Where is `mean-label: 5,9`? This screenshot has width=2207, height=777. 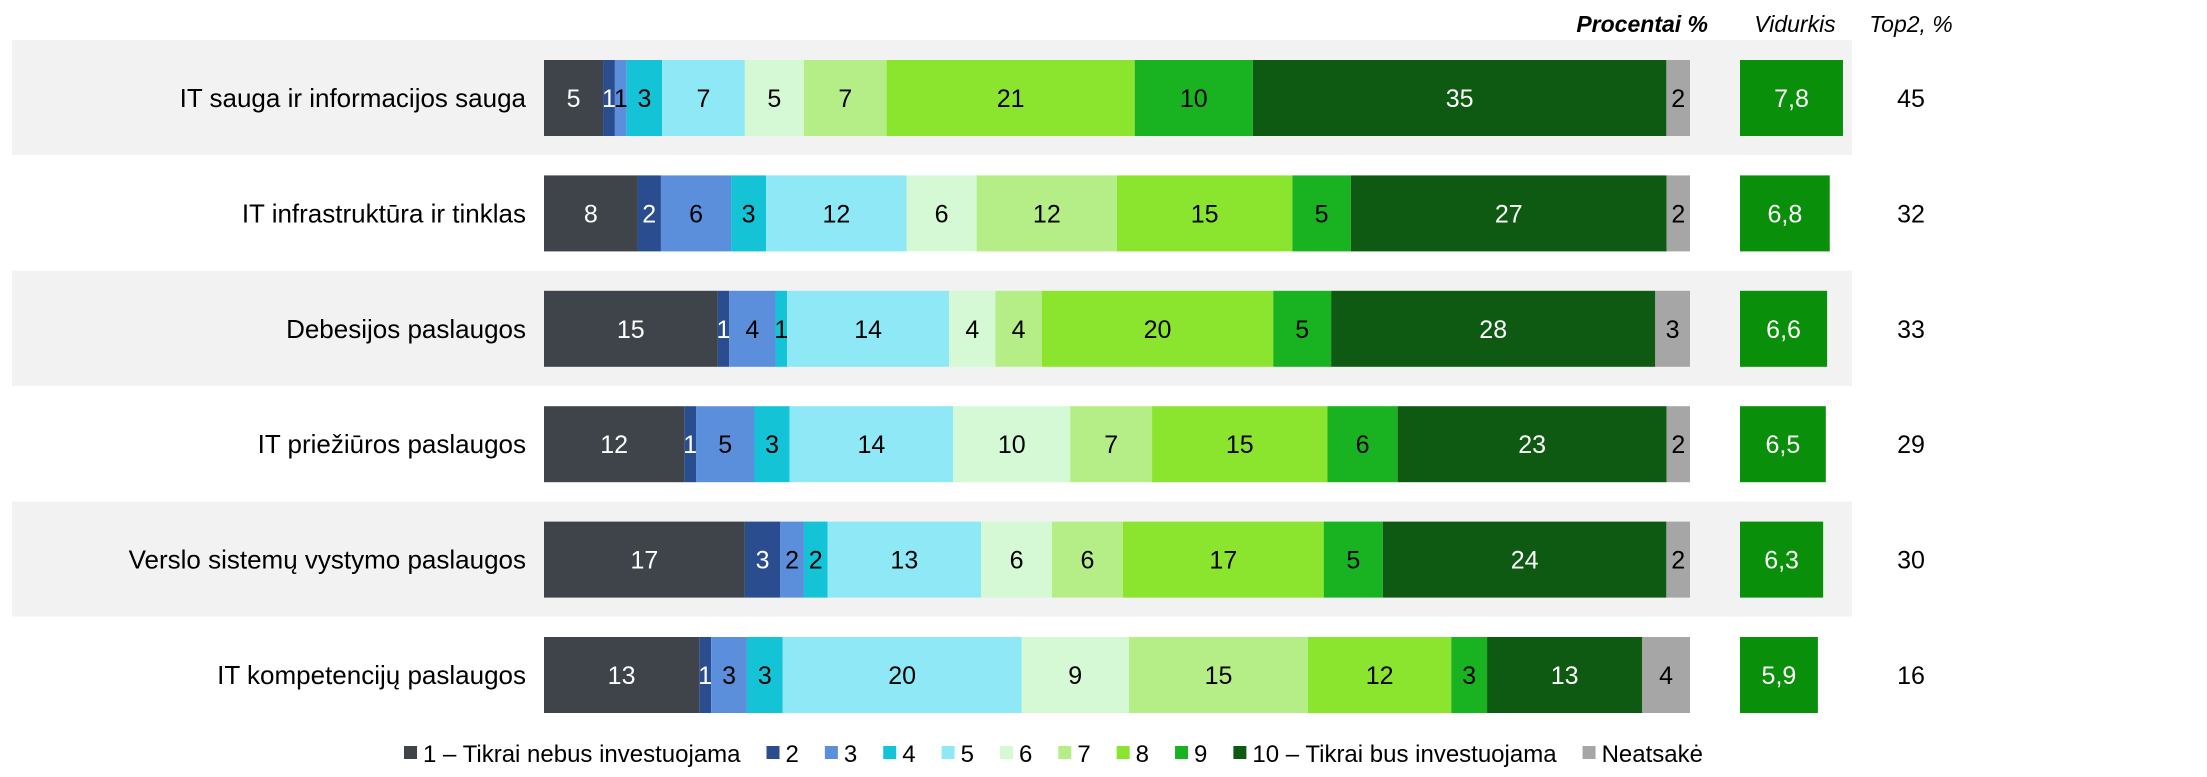 mean-label: 5,9 is located at coordinates (1779, 676).